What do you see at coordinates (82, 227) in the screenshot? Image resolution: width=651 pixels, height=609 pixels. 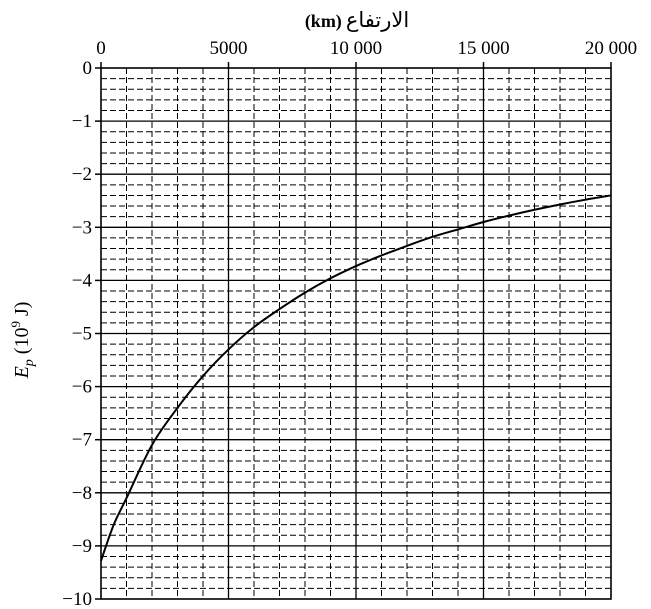 I see `y-tick-label: −3` at bounding box center [82, 227].